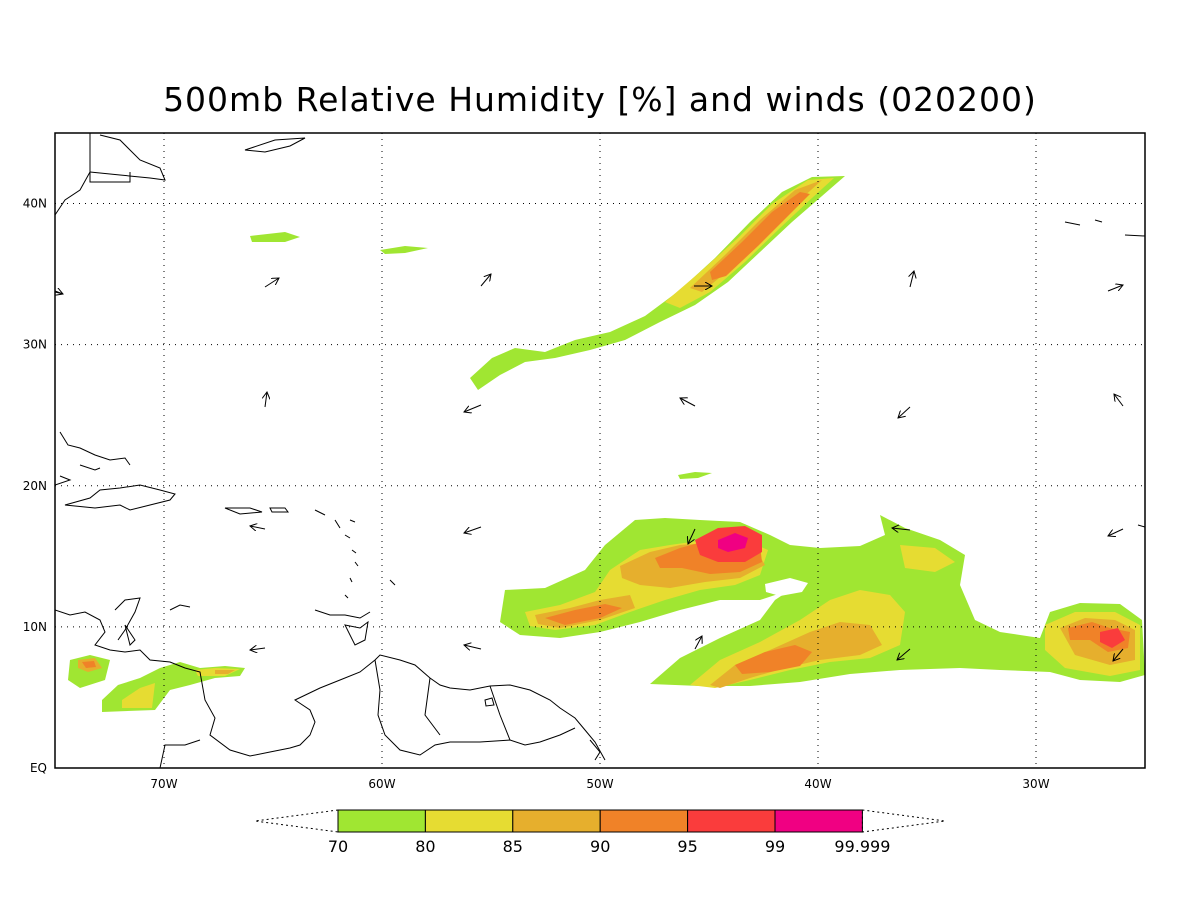 The height and width of the screenshot is (900, 1200). What do you see at coordinates (35, 204) in the screenshot?
I see `lat-tick-label: 40N` at bounding box center [35, 204].